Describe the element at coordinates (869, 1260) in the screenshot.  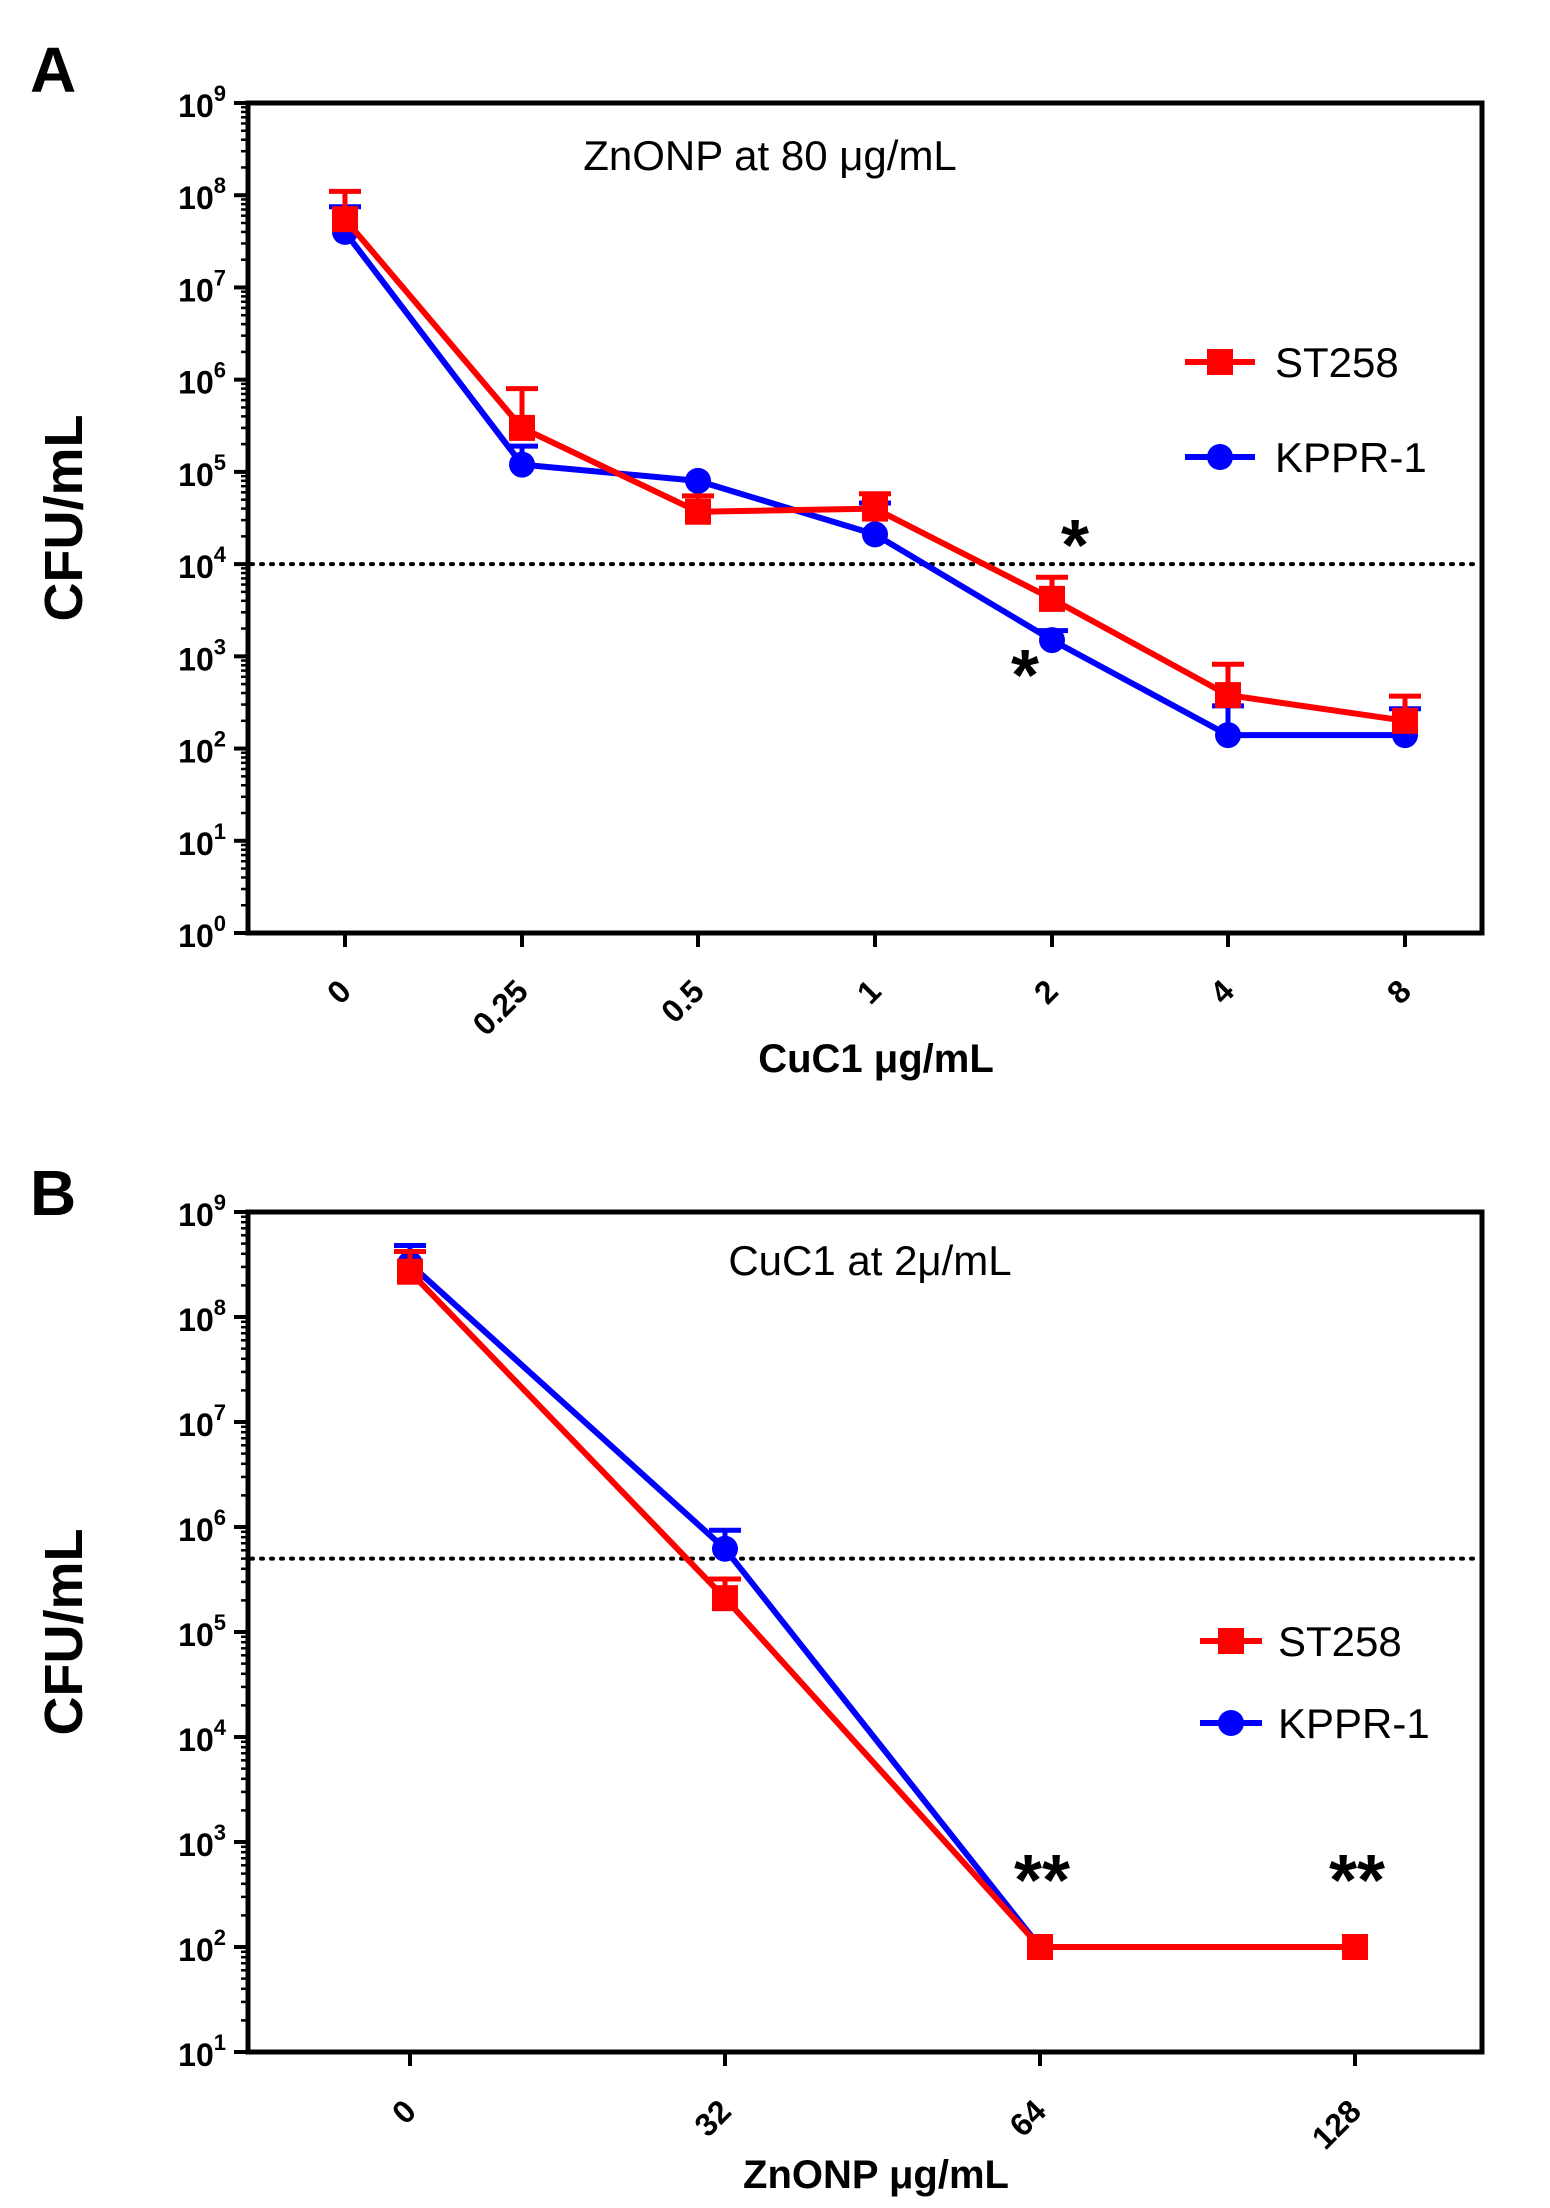
I see `plot-annotation: CuC1 at 2μ/mL` at that location.